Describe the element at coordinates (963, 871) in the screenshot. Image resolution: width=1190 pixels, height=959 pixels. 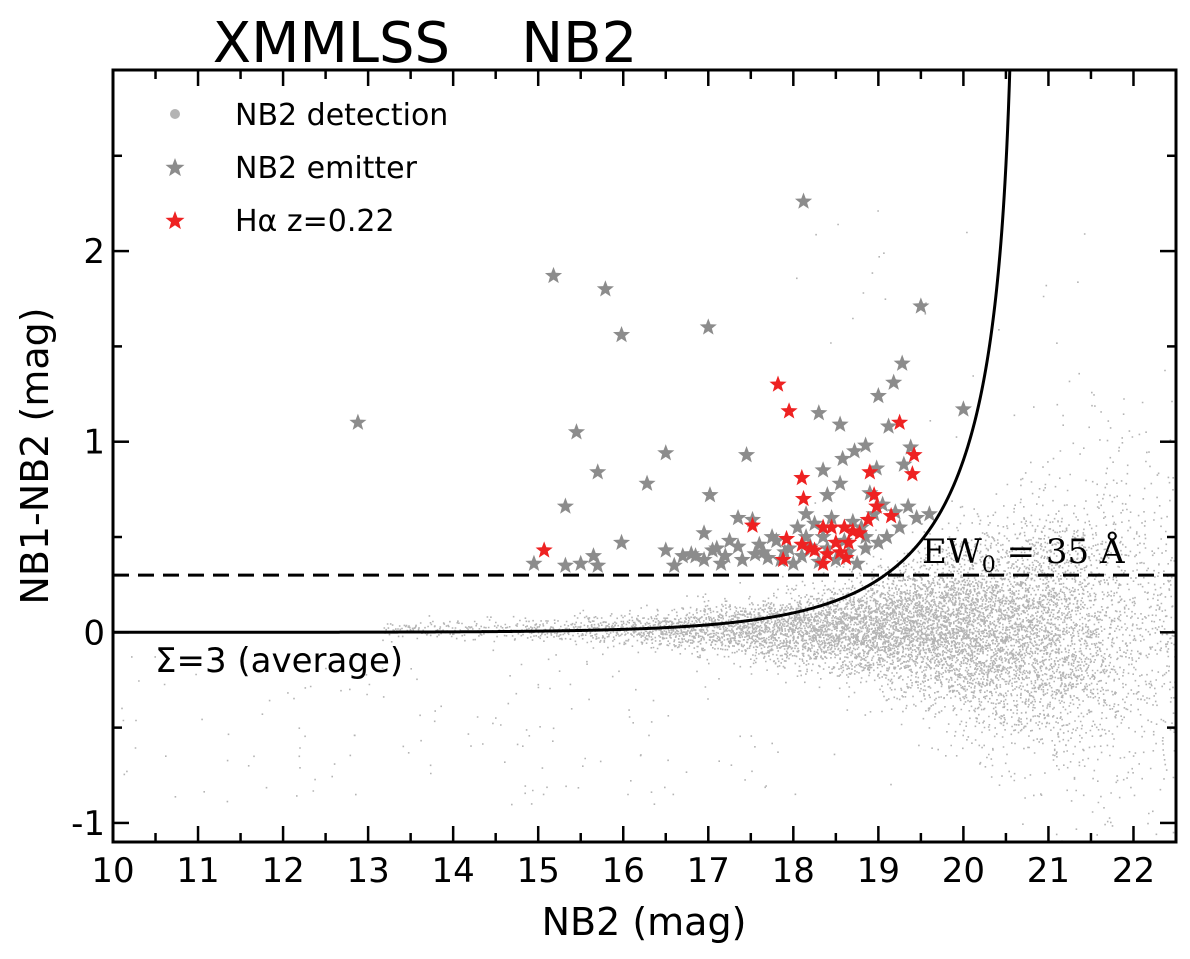
I see `x-tick-label: 20` at that location.